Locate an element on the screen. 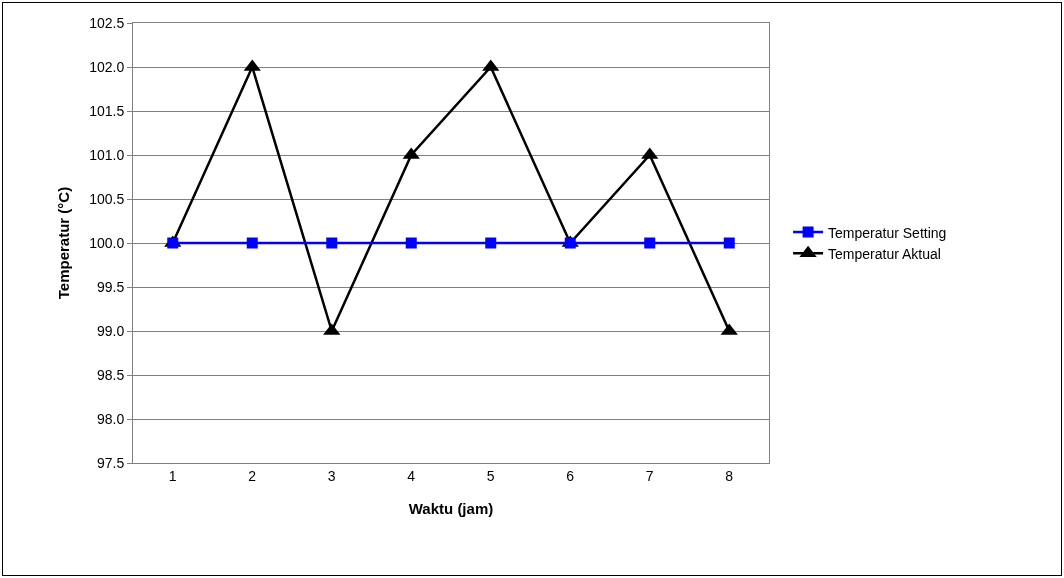  x-tick-label: 4 is located at coordinates (411, 475).